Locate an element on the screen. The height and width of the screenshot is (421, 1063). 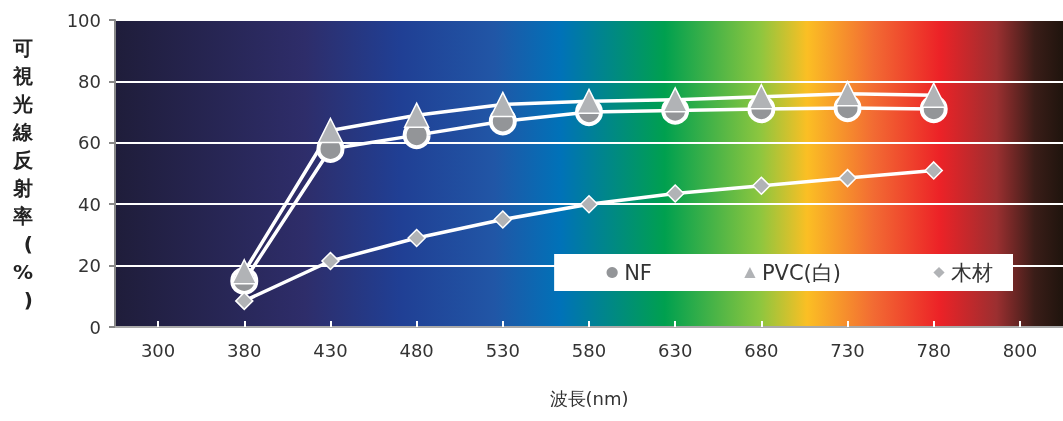
y-tick-label: 0 is located at coordinates (95, 327).